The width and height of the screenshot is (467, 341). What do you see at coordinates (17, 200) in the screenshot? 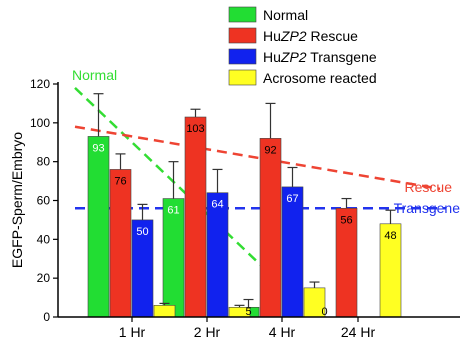
I see `y-axis-label: EGFP-Sperm/Embryo` at bounding box center [17, 200].